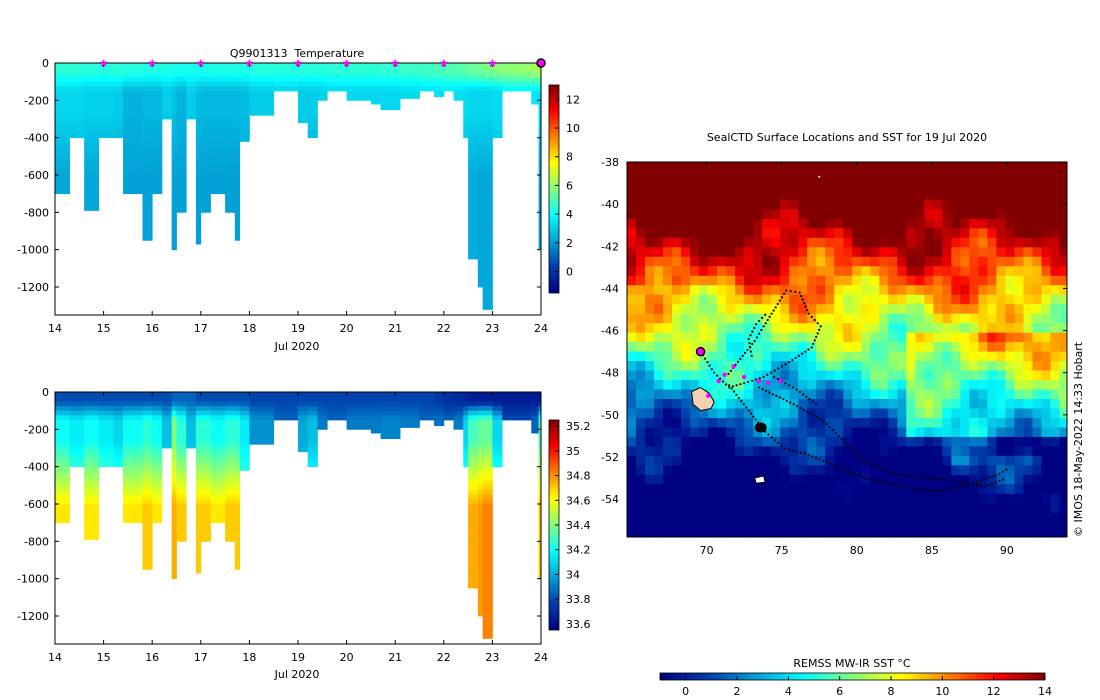  Describe the element at coordinates (298, 657) in the screenshot. I see `salinity-xtick-label: 19` at that location.